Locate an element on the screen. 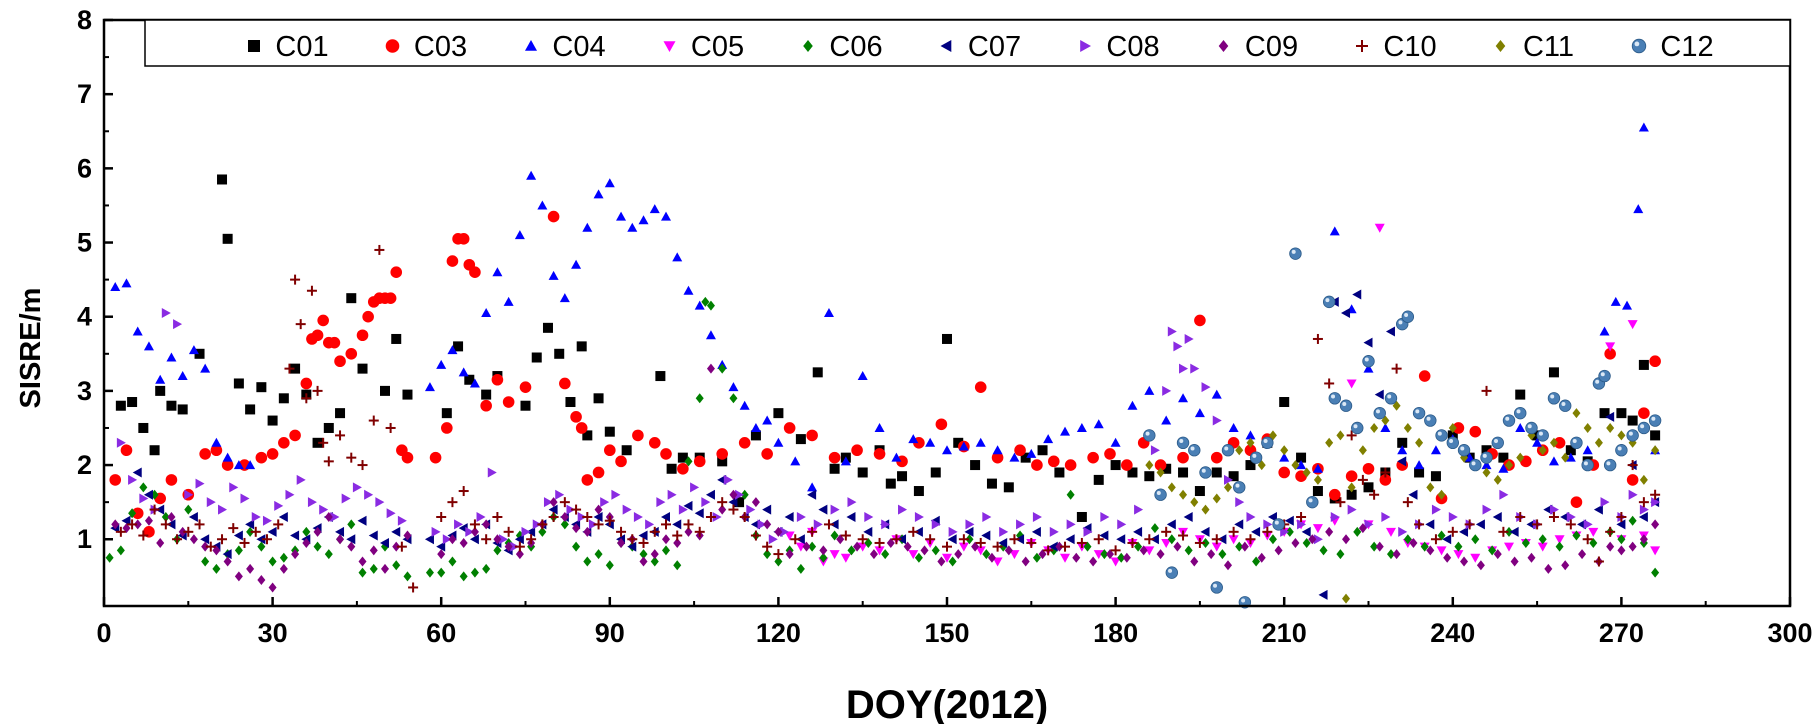 Image resolution: width=1812 pixels, height=724 pixels. legend-marker is located at coordinates (1085, 46).